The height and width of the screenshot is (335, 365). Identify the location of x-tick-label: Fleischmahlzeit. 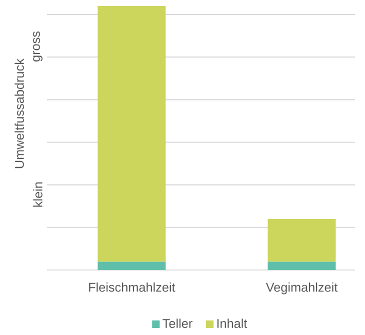
(132, 287).